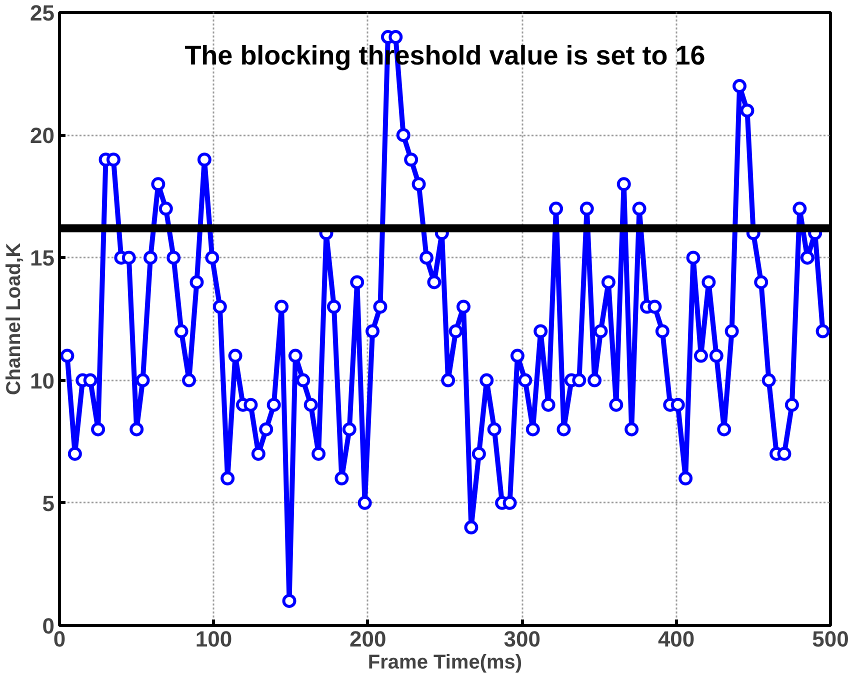  Describe the element at coordinates (42, 258) in the screenshot. I see `y-tick-label: 15` at that location.